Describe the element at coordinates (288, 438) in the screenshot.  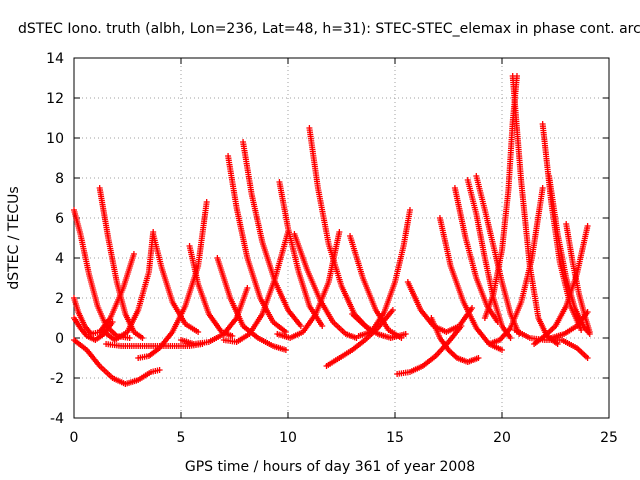
I see `x-tick-label: 10` at that location.